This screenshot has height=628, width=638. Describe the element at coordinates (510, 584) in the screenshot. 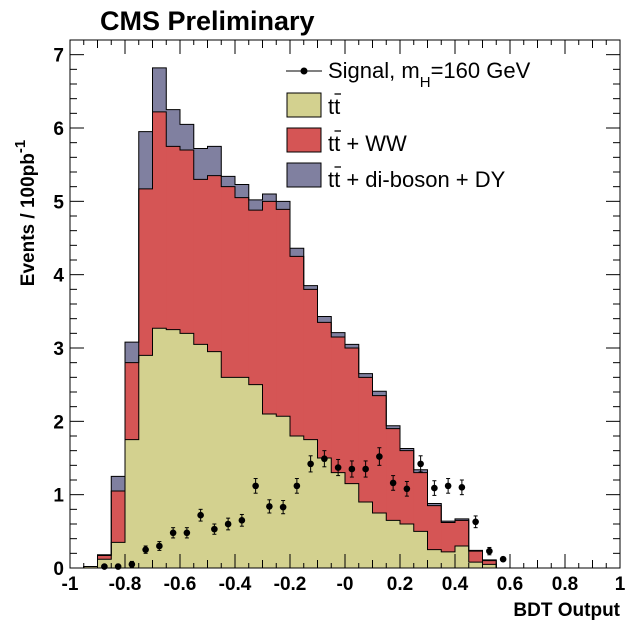

I see `x-tick-label-8: 0.6` at that location.